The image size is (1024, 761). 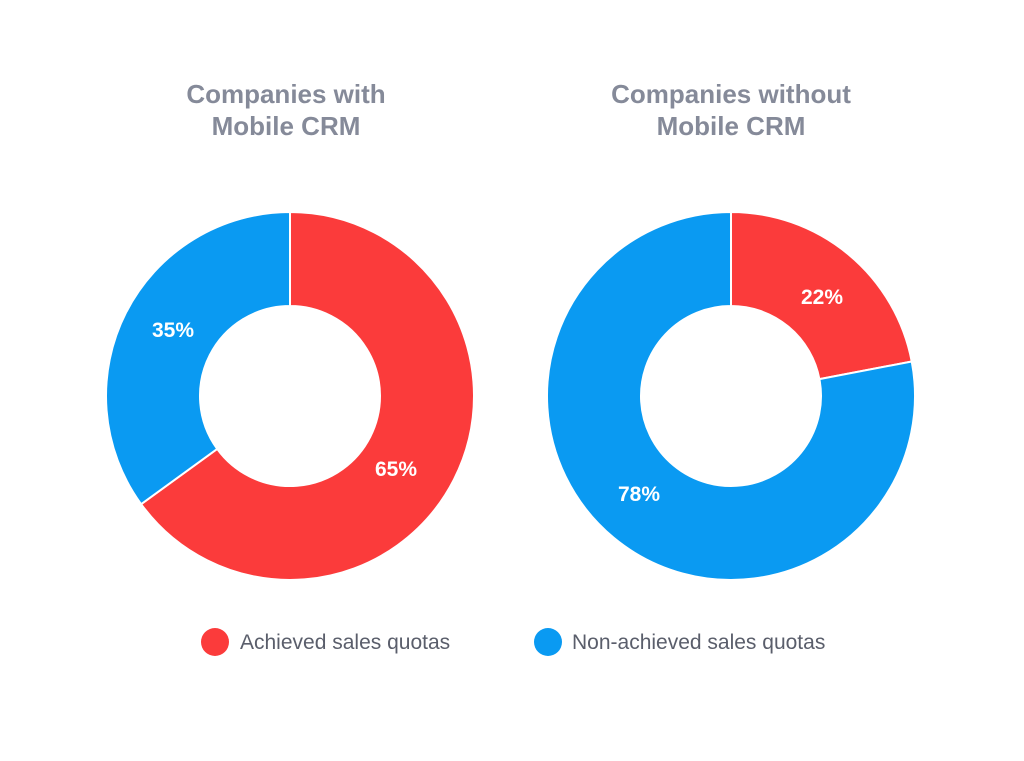 I want to click on slice-label-achieved: 65%, so click(x=396, y=469).